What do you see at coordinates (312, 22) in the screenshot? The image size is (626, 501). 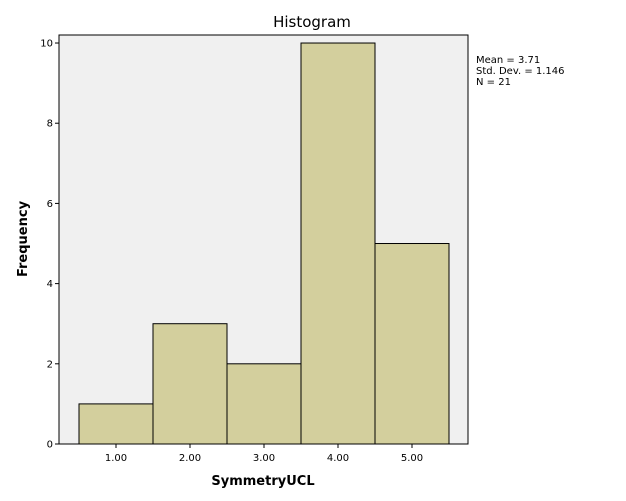 I see `chart-title: Histogram` at bounding box center [312, 22].